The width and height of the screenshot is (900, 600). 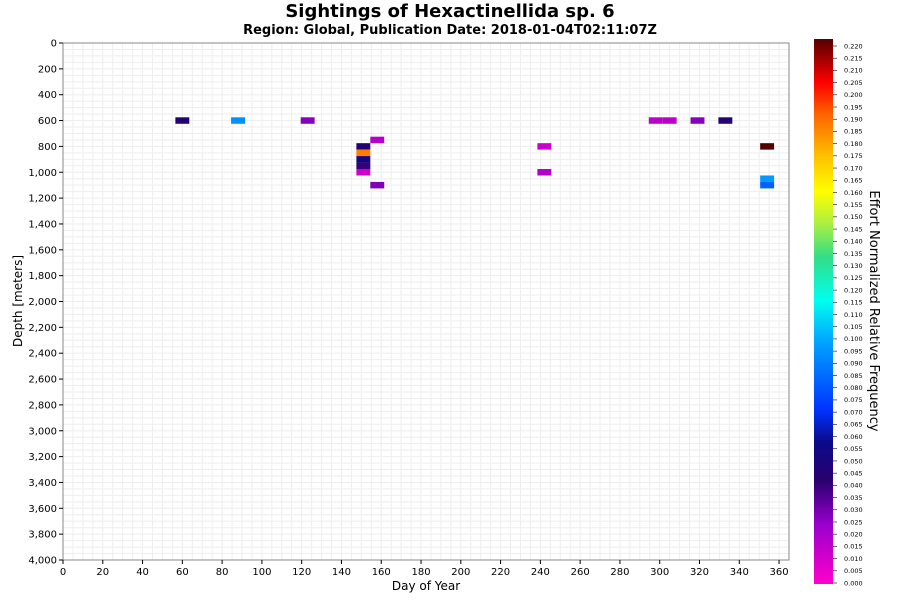 I want to click on colorbar-tick-label: 0.075, so click(x=853, y=400).